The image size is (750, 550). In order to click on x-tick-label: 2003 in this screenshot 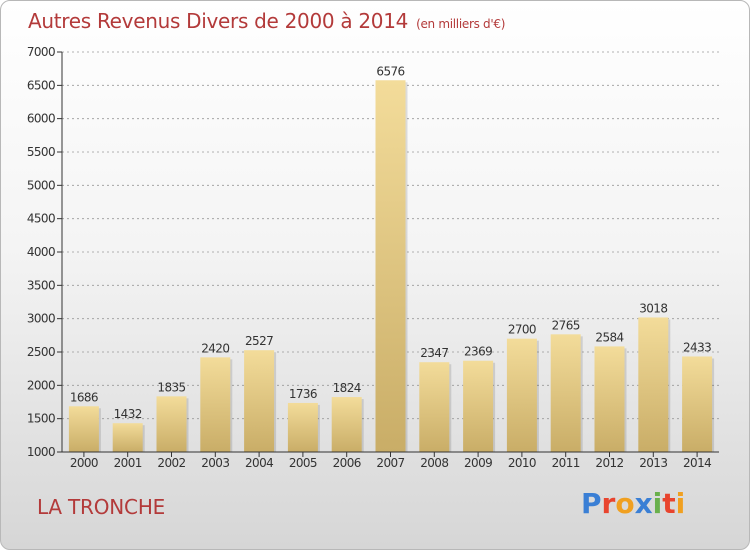, I will do `click(215, 463)`.